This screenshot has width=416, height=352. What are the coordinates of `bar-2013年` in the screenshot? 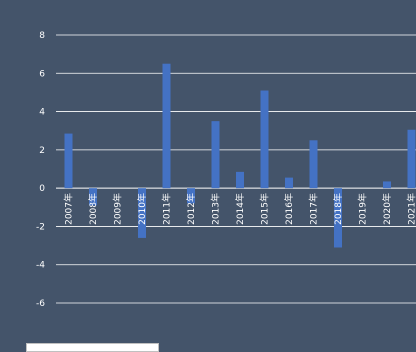 It's located at (216, 154).